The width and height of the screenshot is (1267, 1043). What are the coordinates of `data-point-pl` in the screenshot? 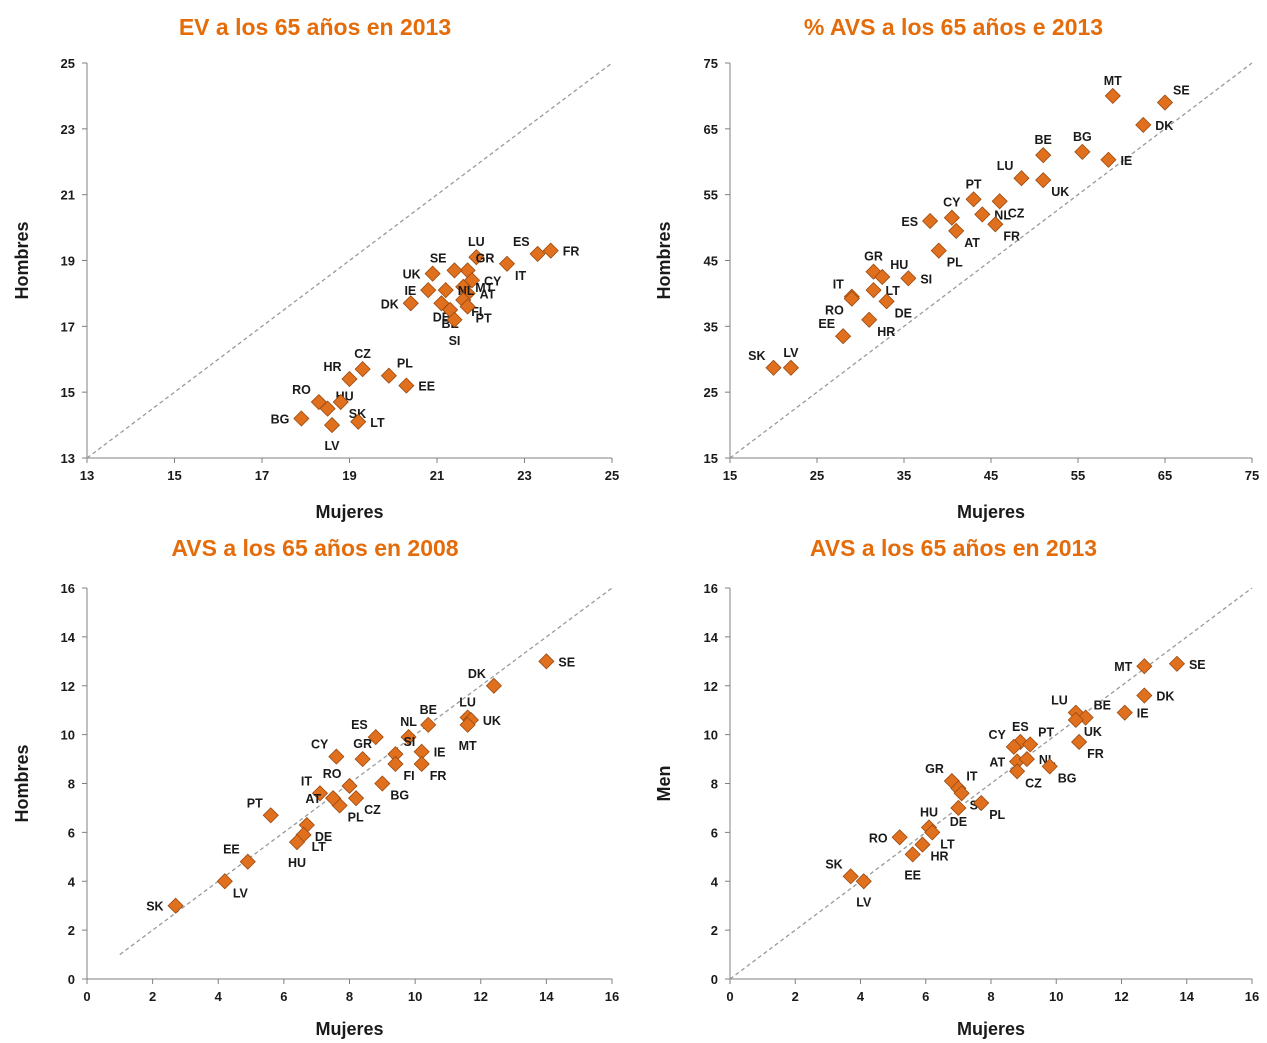 It's located at (981, 803).